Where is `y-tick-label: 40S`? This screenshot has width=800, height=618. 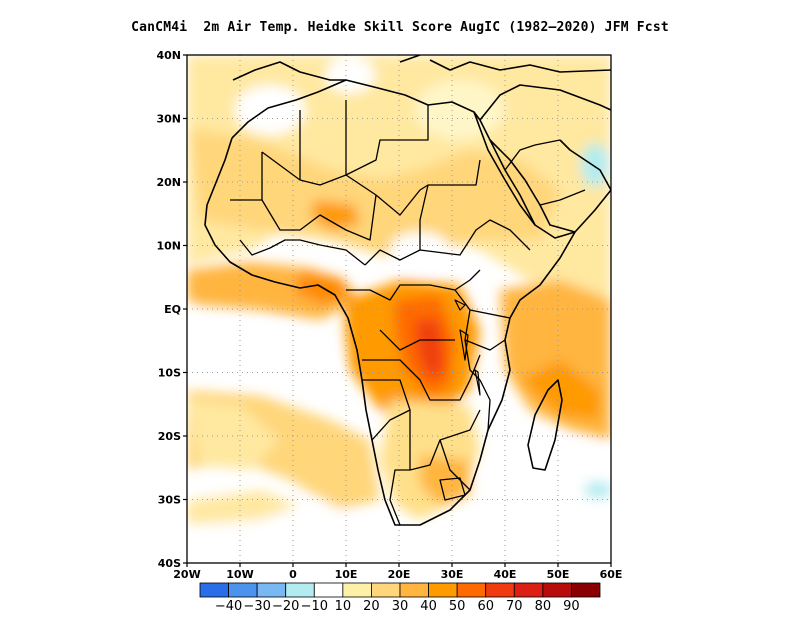
y-tick-label: 40S is located at coordinates (169, 563).